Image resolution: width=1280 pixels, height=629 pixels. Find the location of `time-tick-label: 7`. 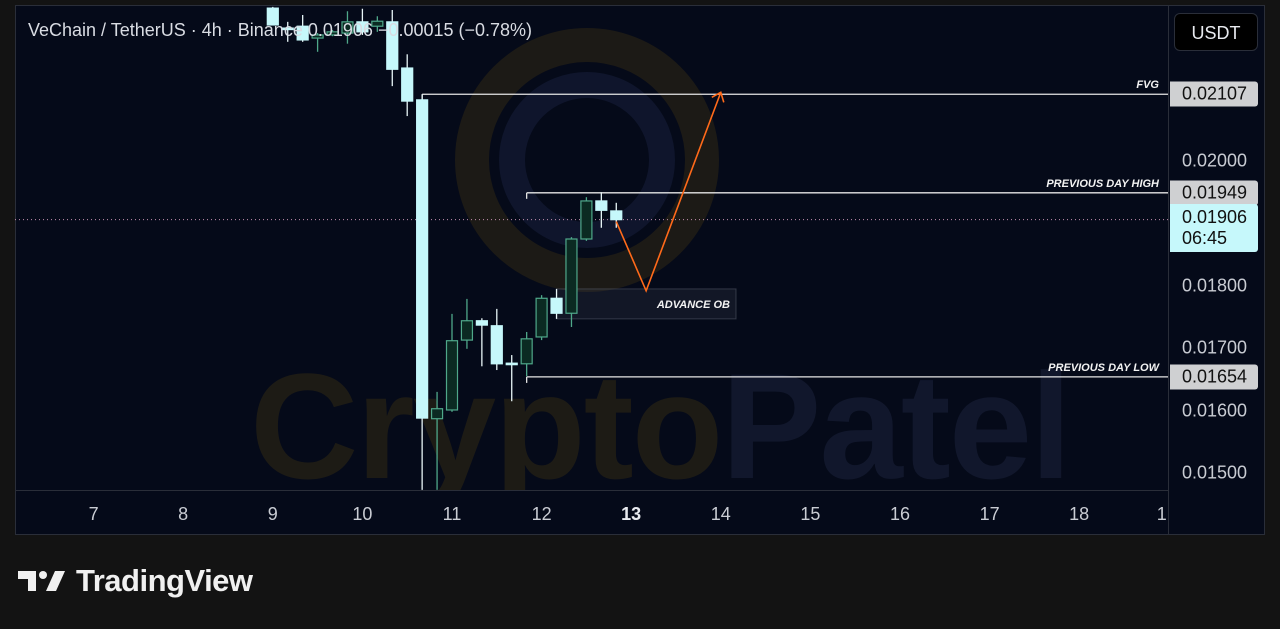

time-tick-label: 7 is located at coordinates (93, 514).